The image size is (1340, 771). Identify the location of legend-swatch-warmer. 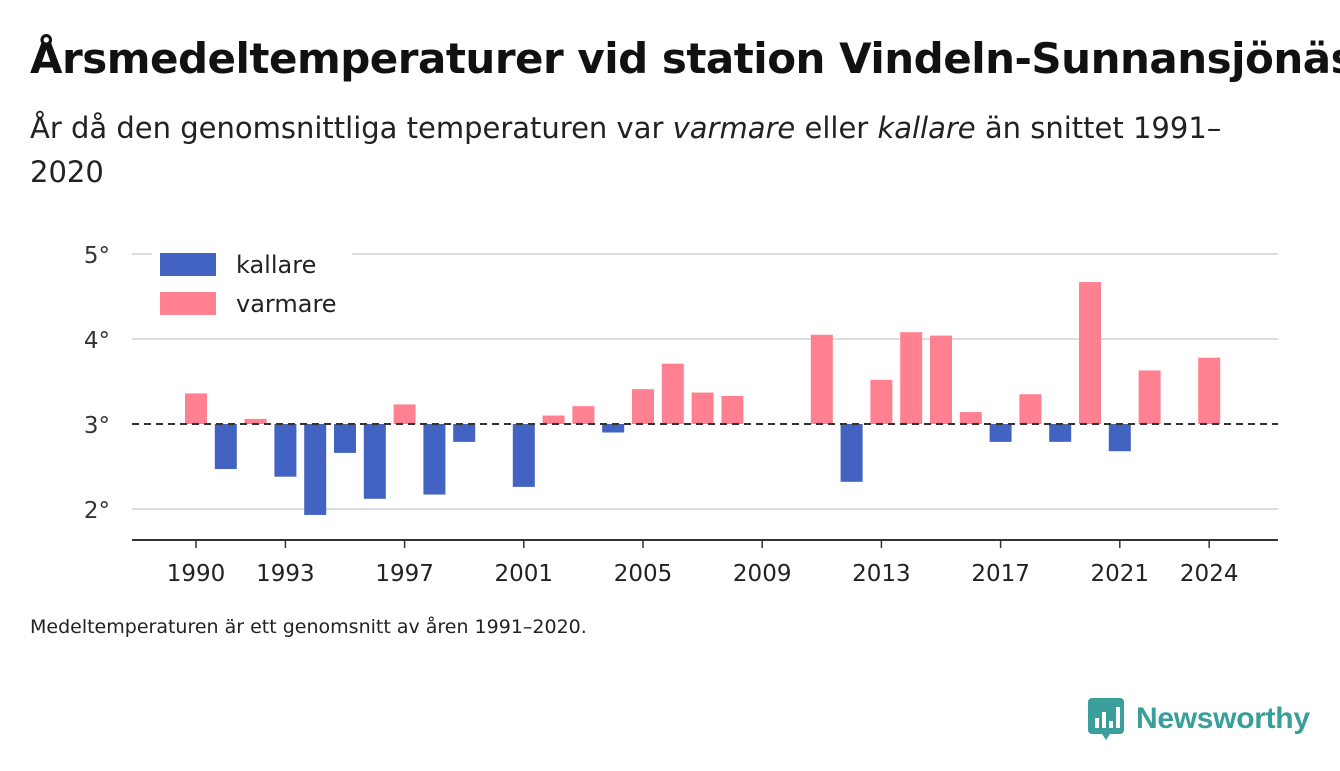
(188, 303).